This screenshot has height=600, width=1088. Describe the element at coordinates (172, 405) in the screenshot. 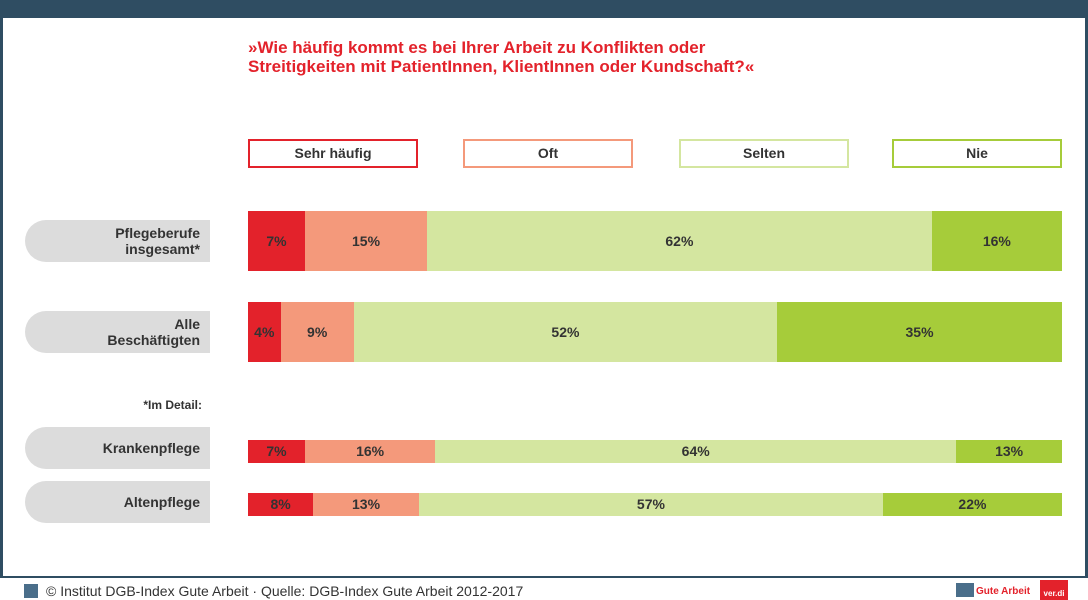

I see `note: *Im Detail:` at that location.